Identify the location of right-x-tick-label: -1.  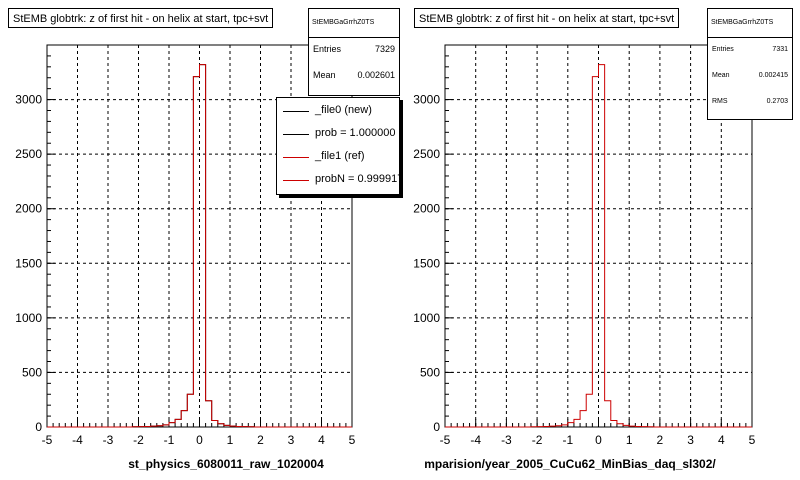
(567, 440).